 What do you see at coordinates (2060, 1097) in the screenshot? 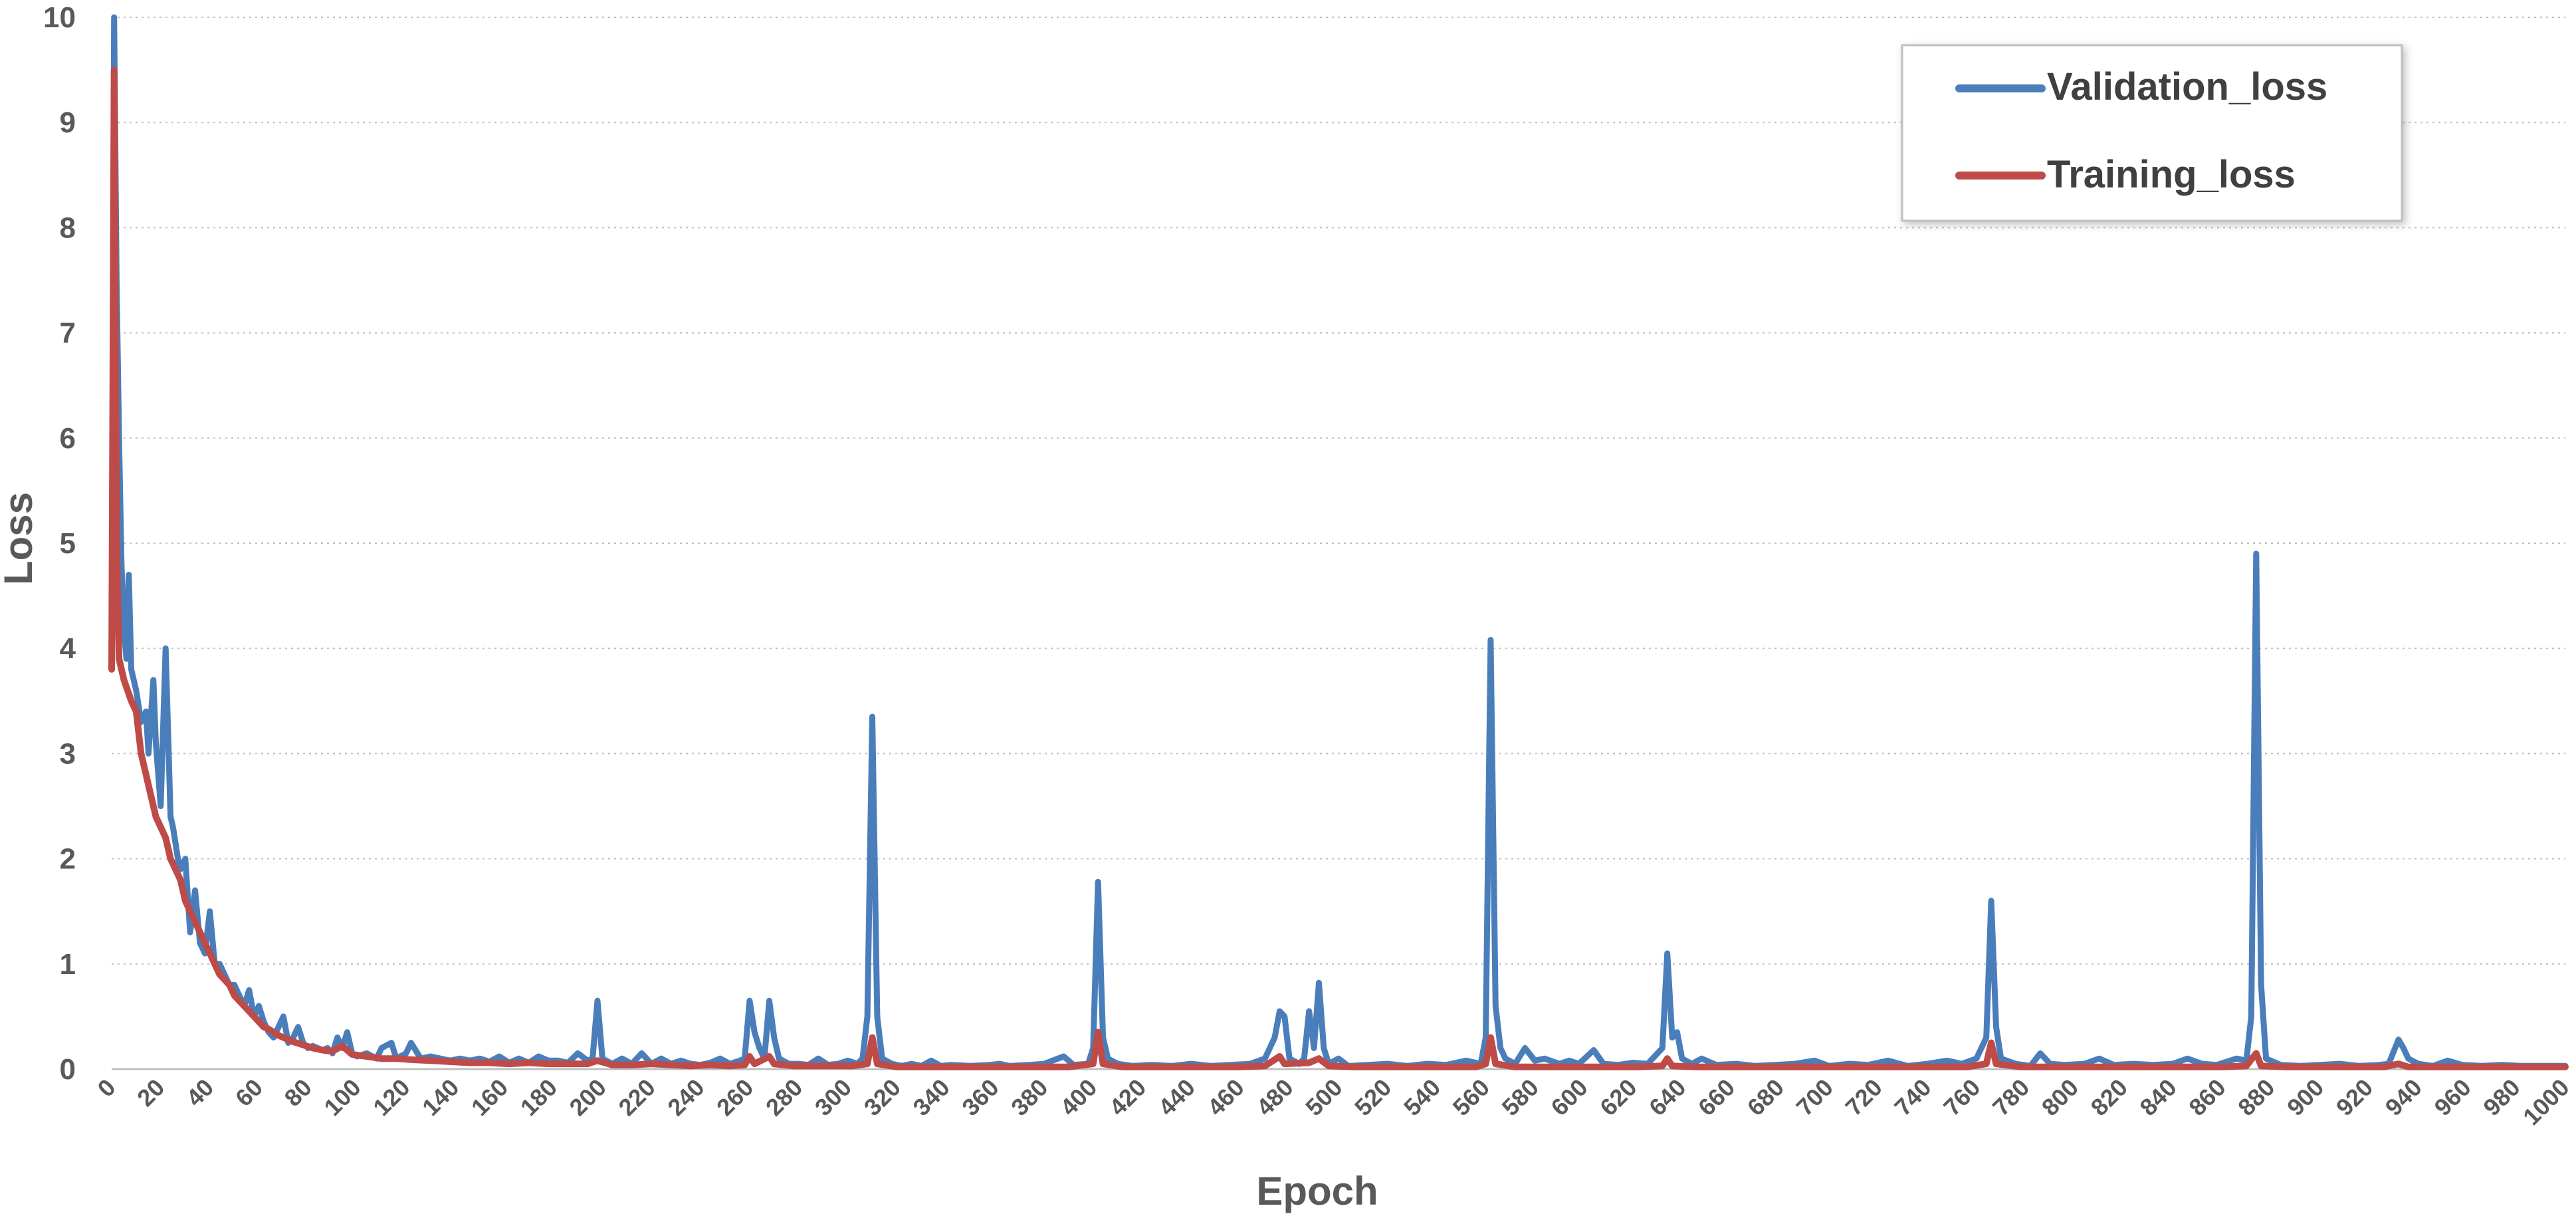
I see `x-tick-label: 800` at bounding box center [2060, 1097].